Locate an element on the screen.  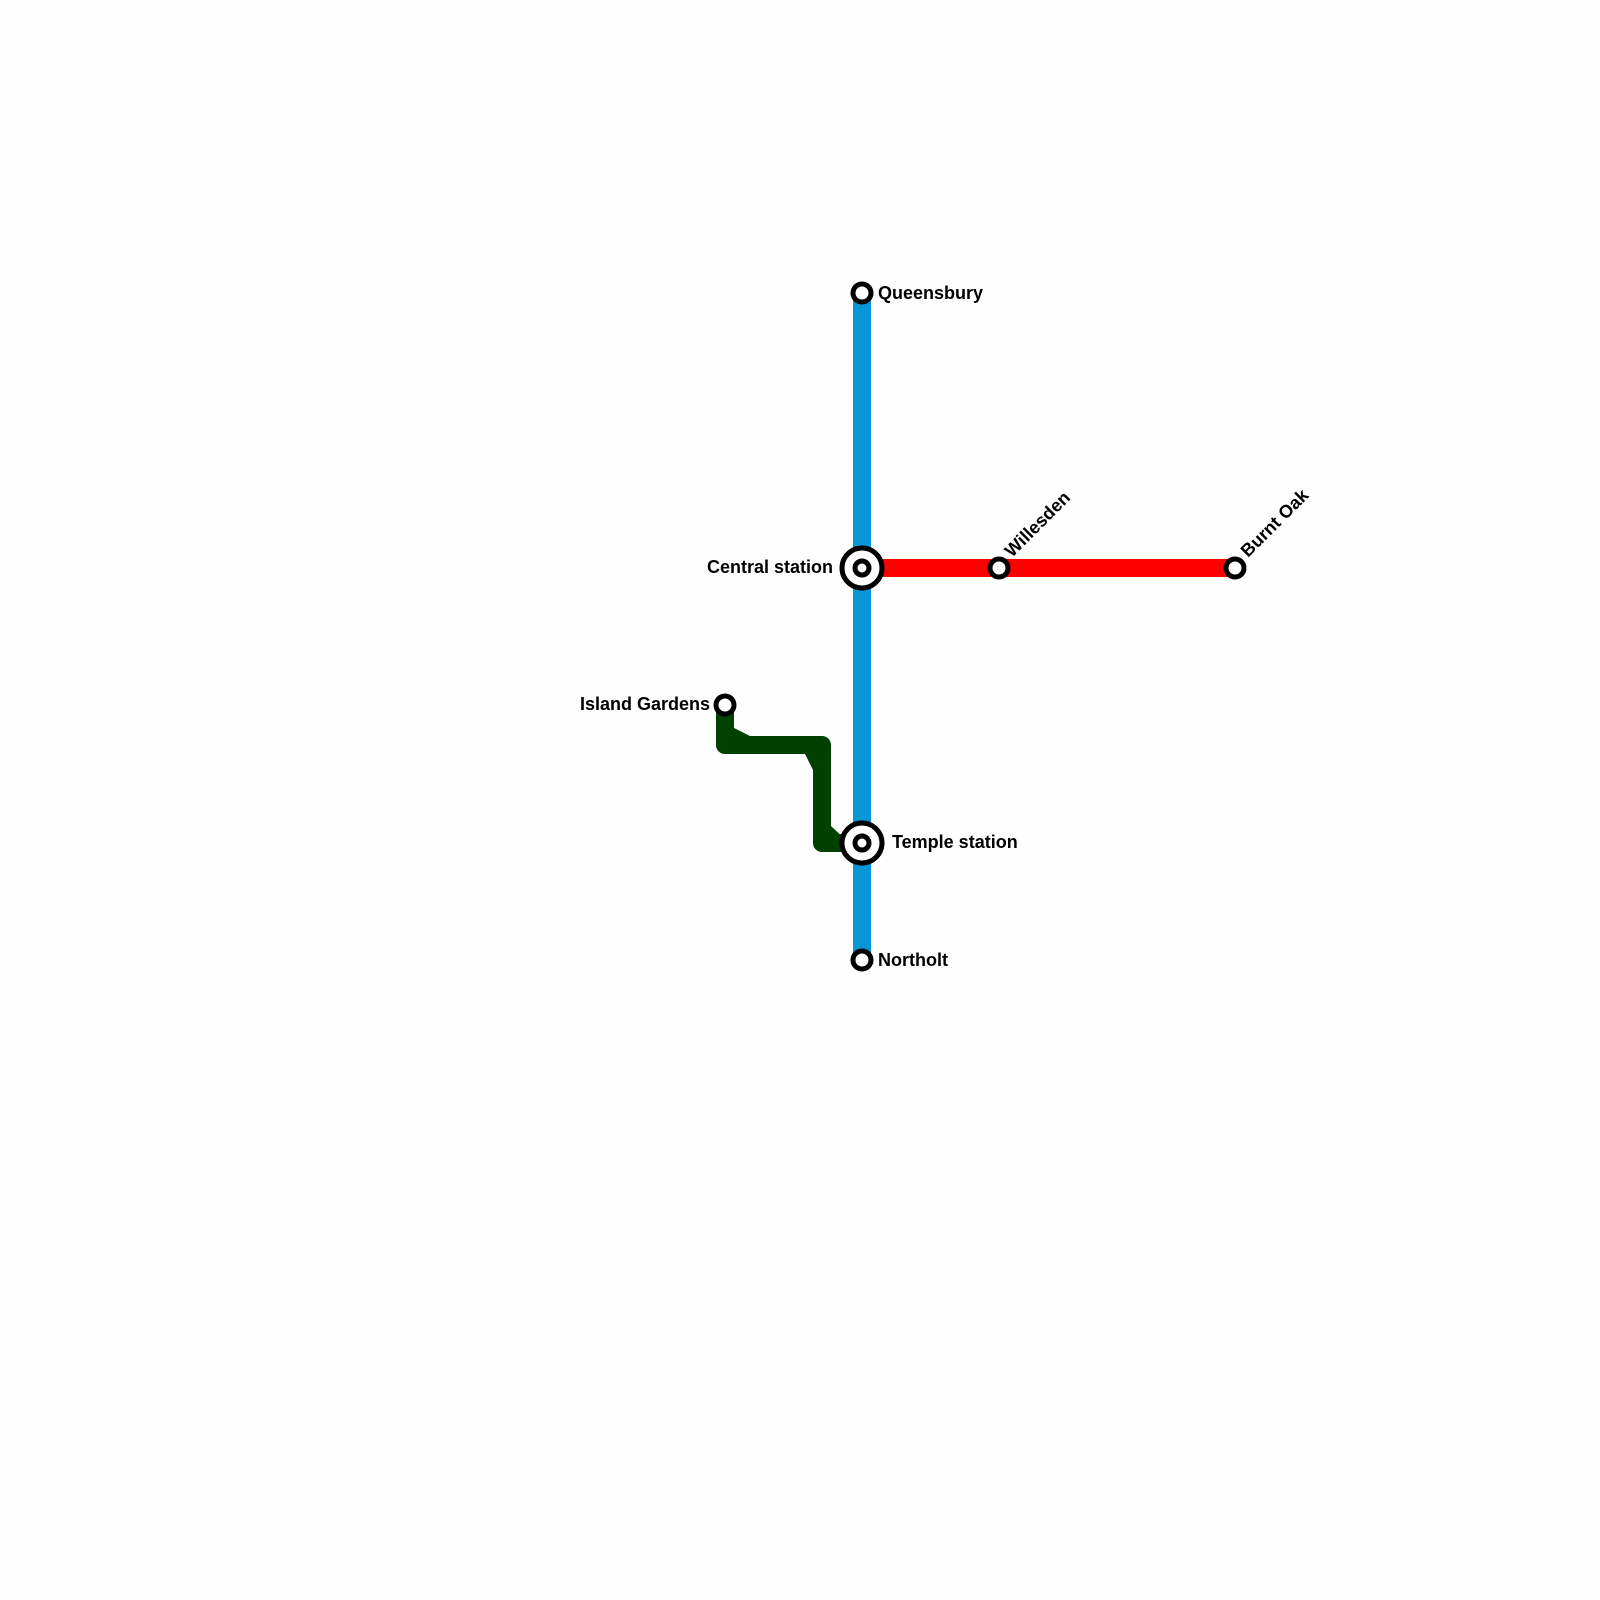
station-label: Queensbury is located at coordinates (930, 293).